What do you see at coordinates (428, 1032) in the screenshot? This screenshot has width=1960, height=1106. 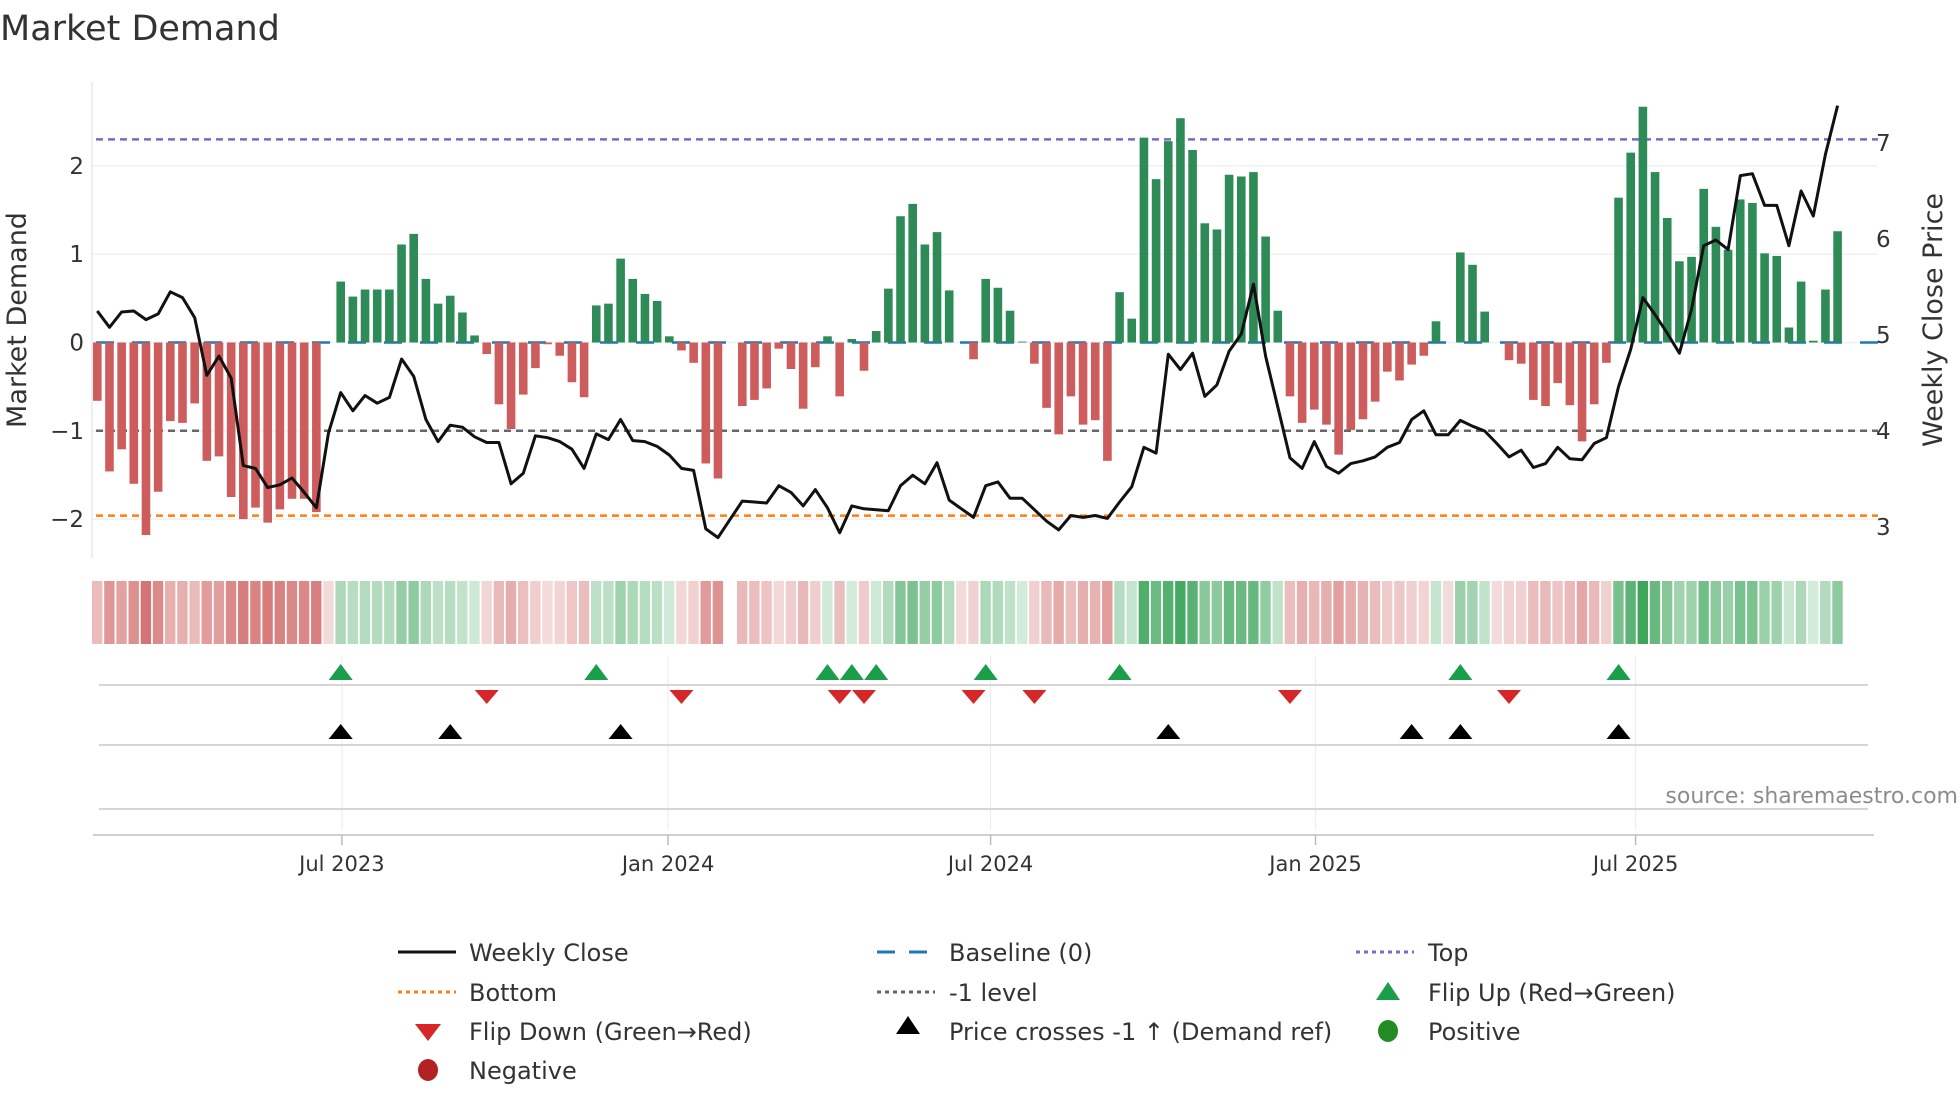 I see `triangle-down-icon` at bounding box center [428, 1032].